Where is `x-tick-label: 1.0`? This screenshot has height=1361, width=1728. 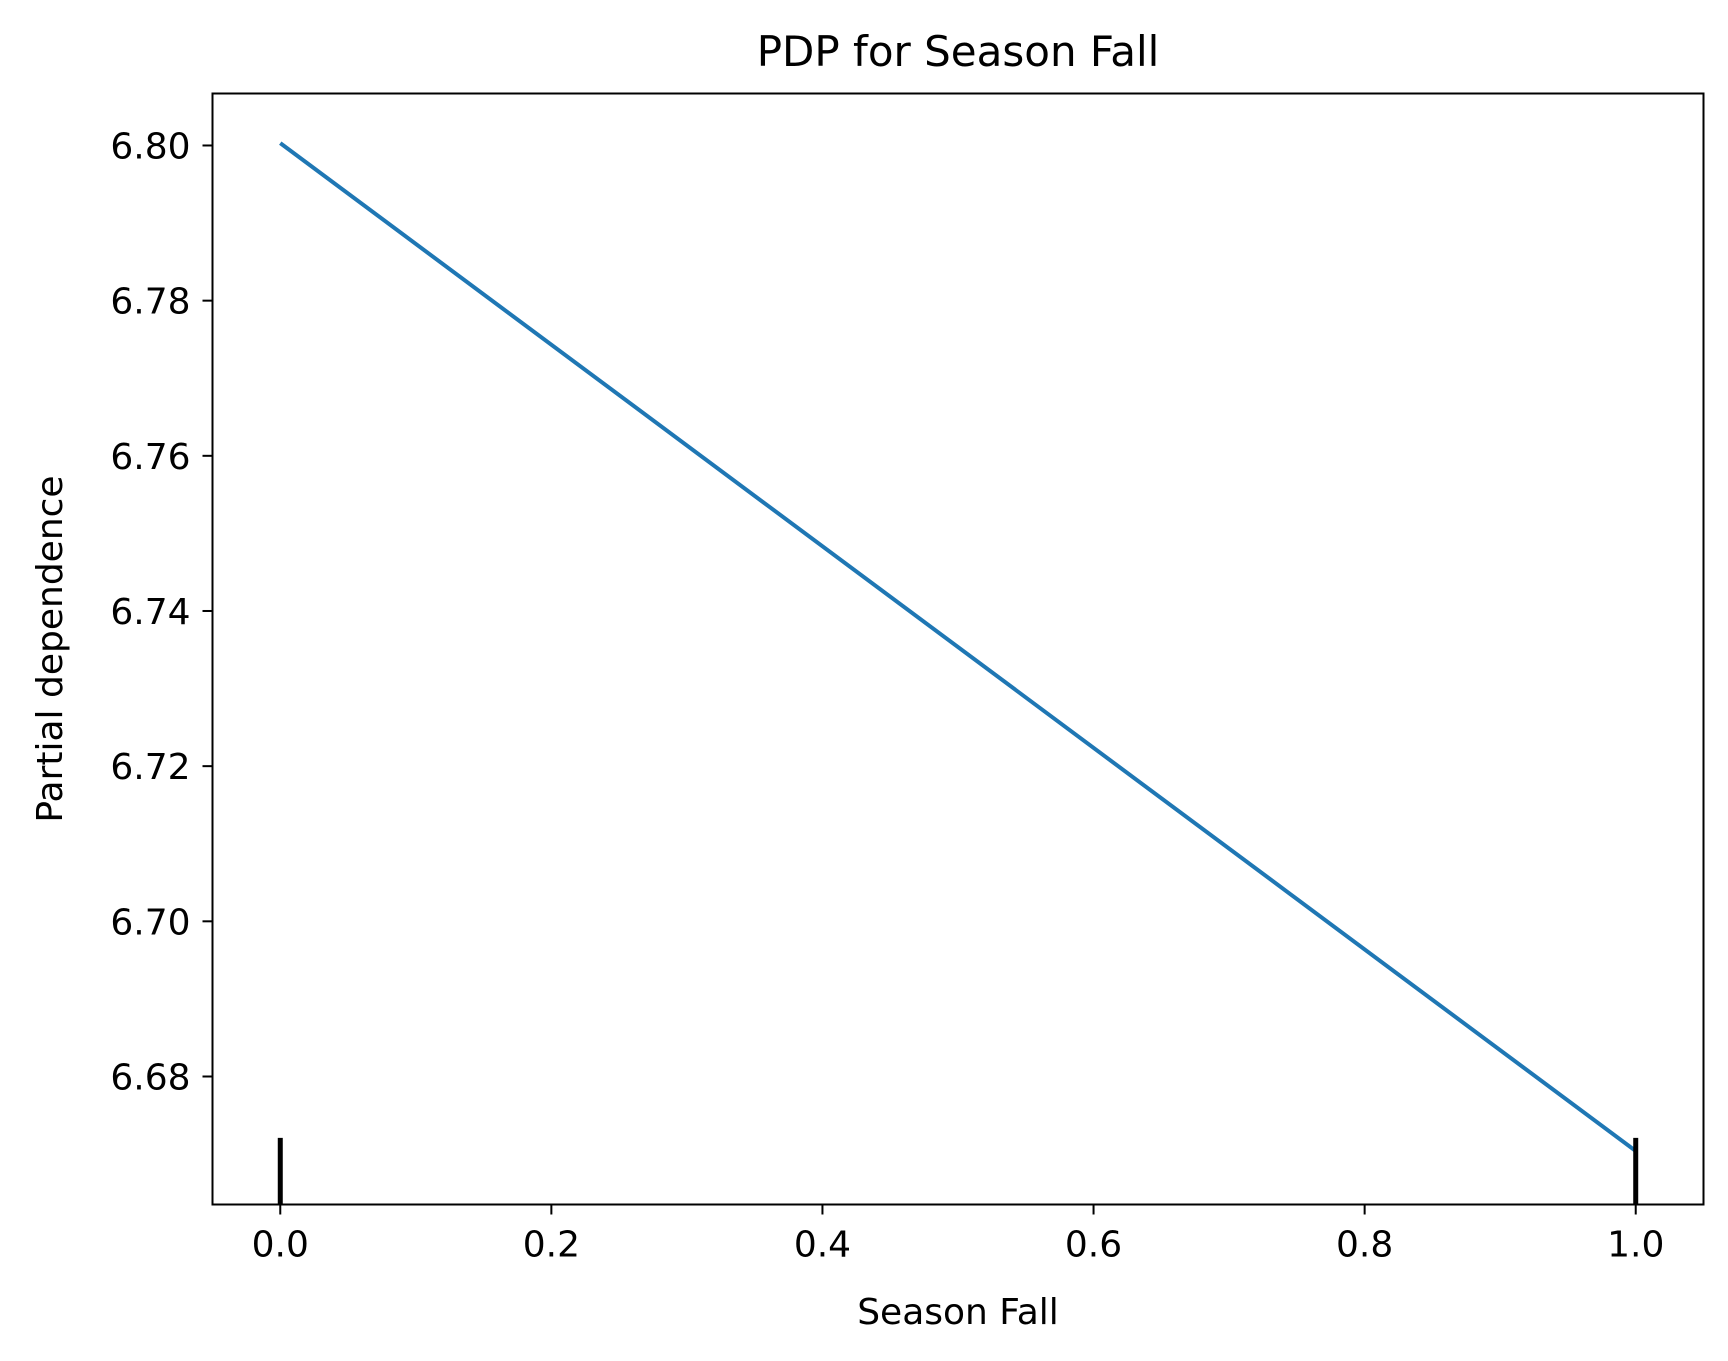
x-tick-label: 1.0 is located at coordinates (1635, 1245).